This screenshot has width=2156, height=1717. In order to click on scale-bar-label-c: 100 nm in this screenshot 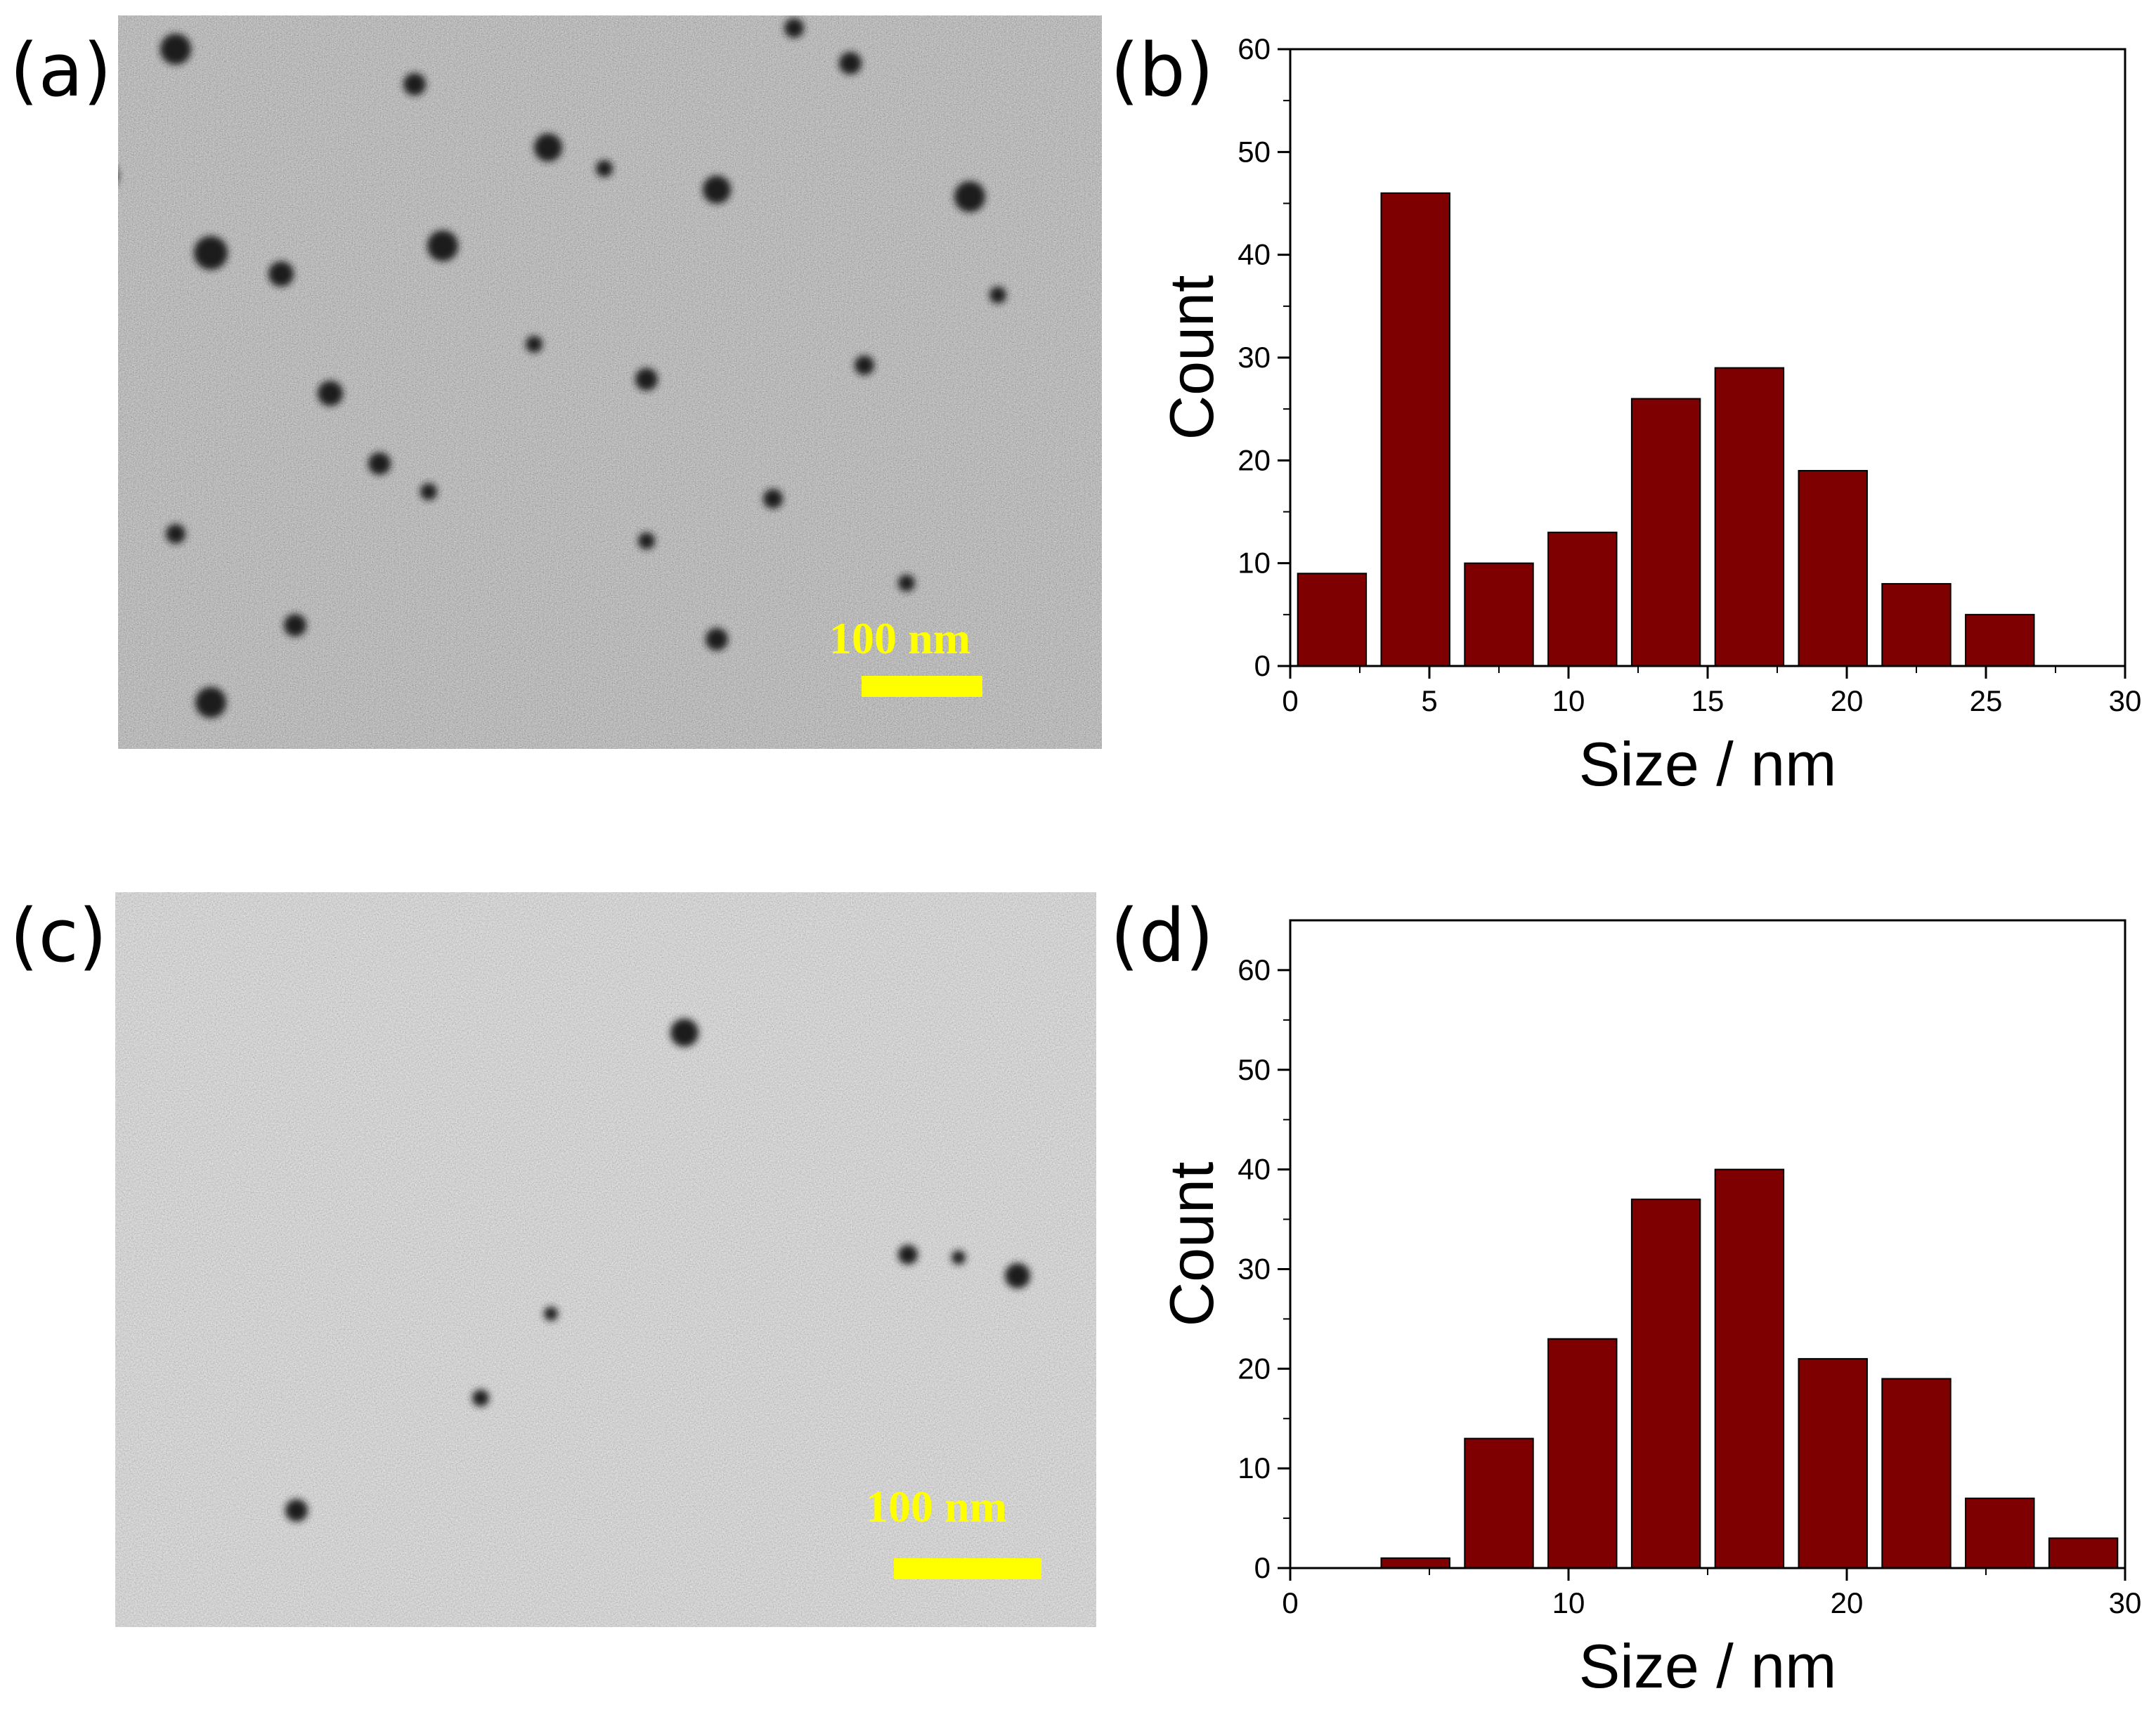, I will do `click(936, 1507)`.